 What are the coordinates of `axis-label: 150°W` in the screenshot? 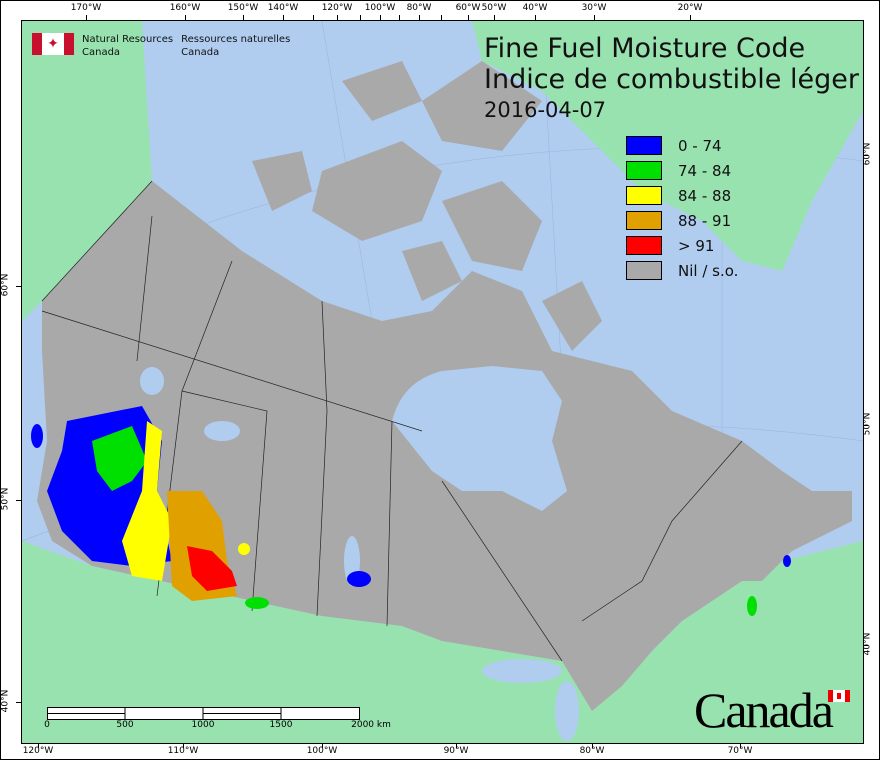 It's located at (243, 8).